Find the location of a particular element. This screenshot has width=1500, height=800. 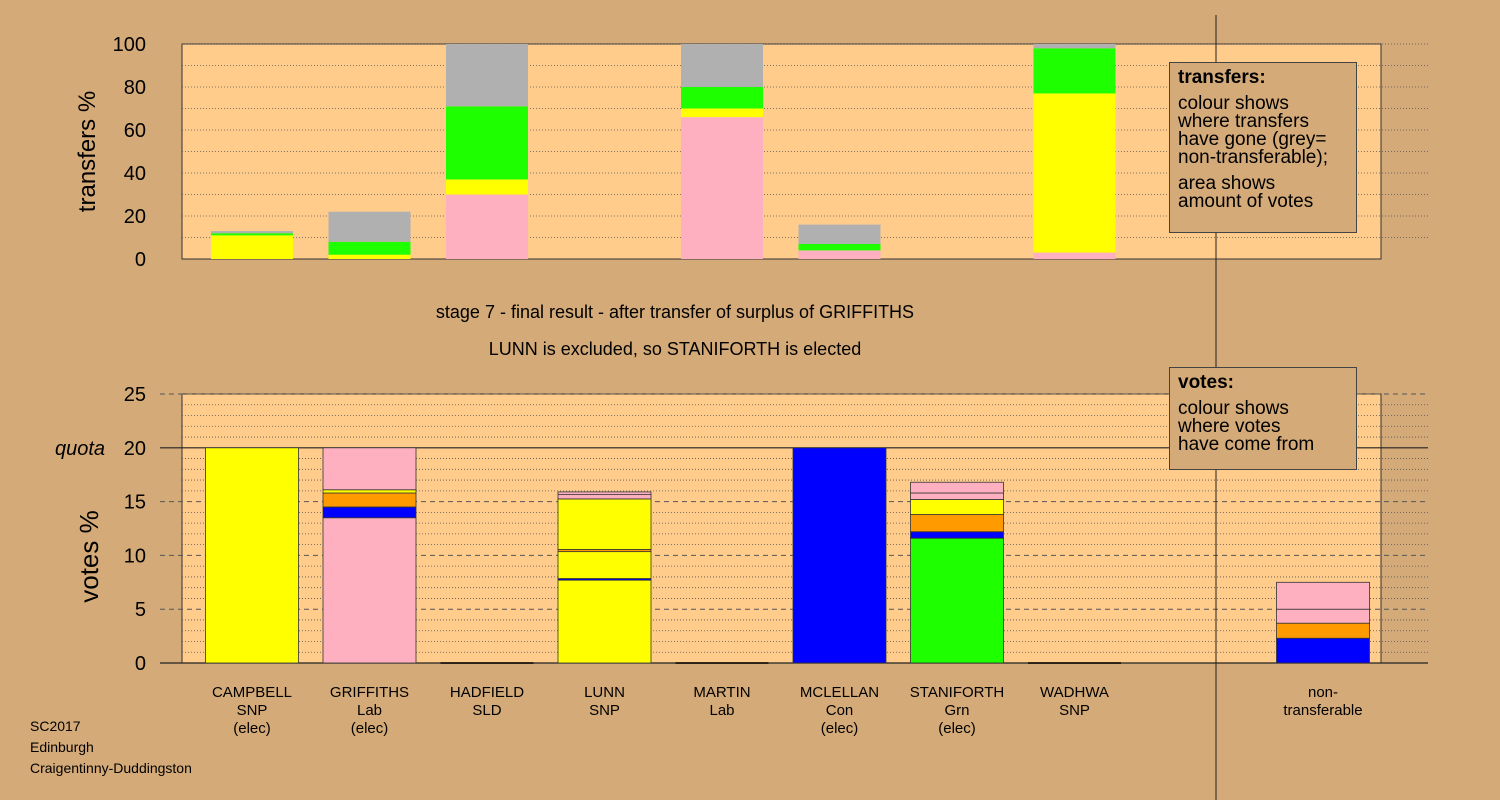

y-tick-label: 15 is located at coordinates (135, 503).